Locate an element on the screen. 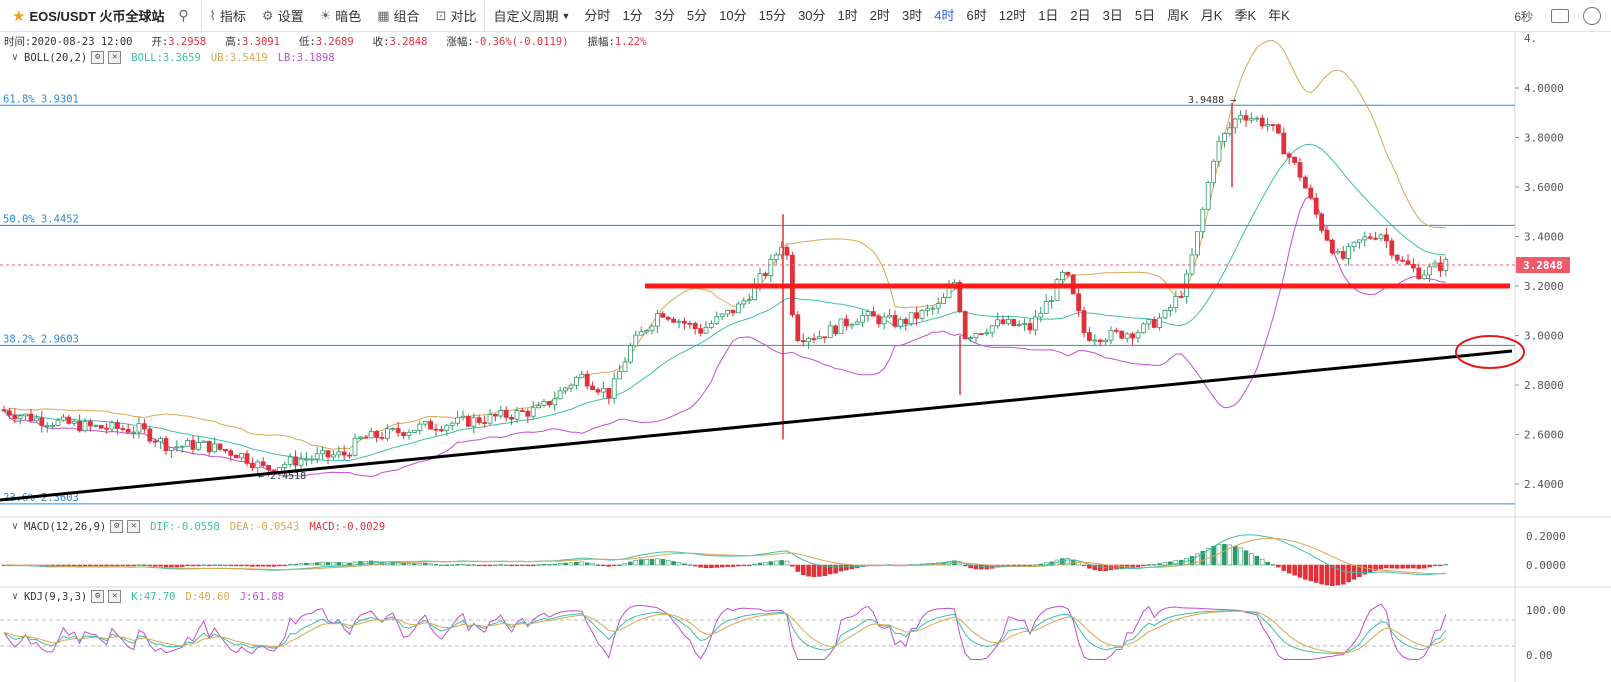  refresh-interval: 6秒 is located at coordinates (1523, 16).